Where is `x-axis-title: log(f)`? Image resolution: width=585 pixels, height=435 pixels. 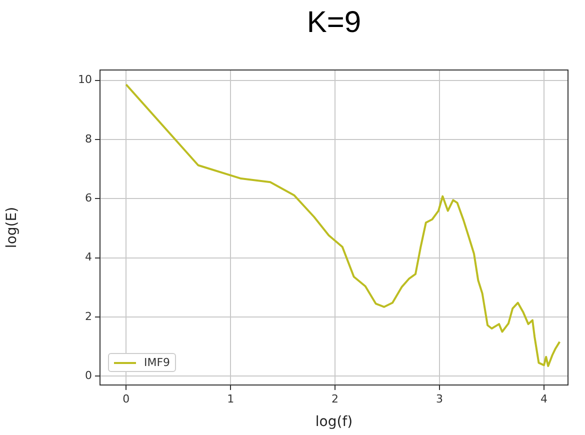 x-axis-title: log(f) is located at coordinates (334, 422).